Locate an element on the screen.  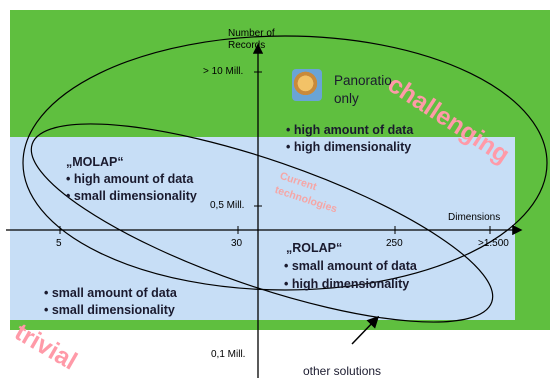
x-tick-label-1500: >1.500 is located at coordinates (493, 243).